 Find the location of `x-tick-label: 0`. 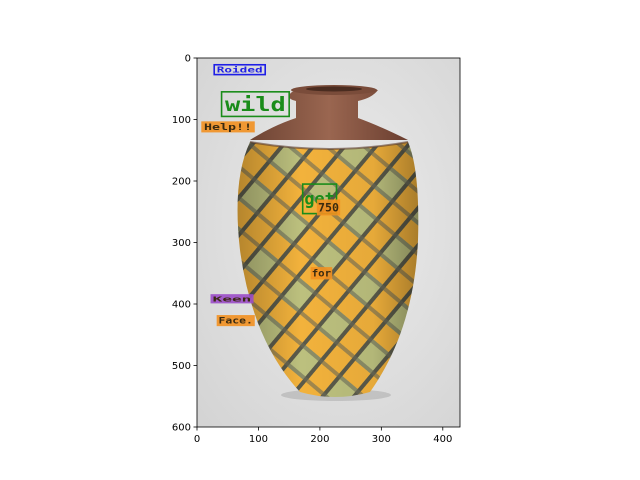

x-tick-label: 0 is located at coordinates (197, 439).